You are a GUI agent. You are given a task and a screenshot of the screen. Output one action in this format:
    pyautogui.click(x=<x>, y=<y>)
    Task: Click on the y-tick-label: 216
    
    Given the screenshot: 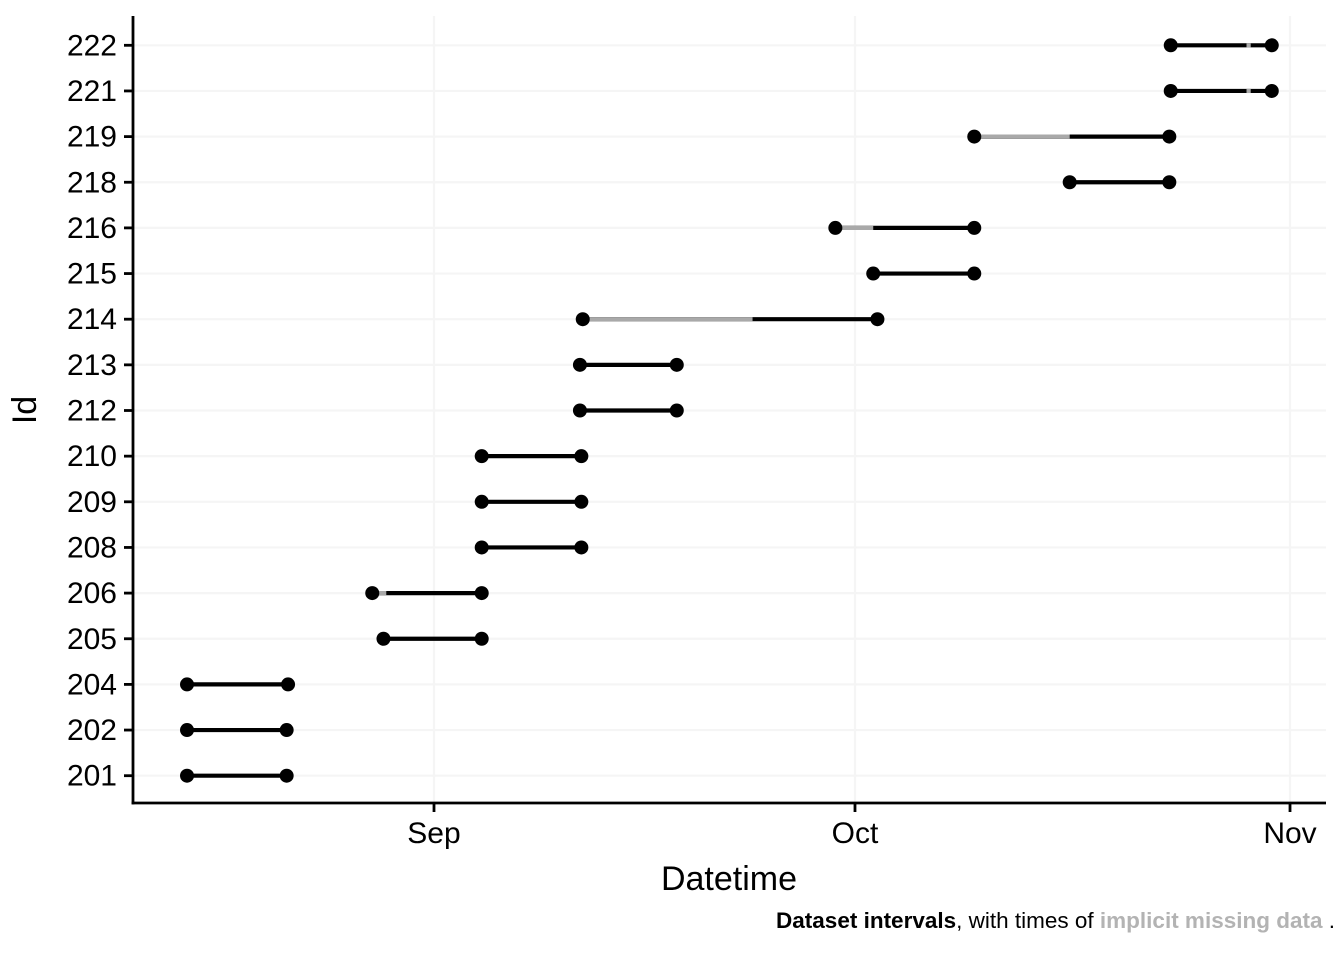 What is the action you would take?
    pyautogui.click(x=92, y=228)
    